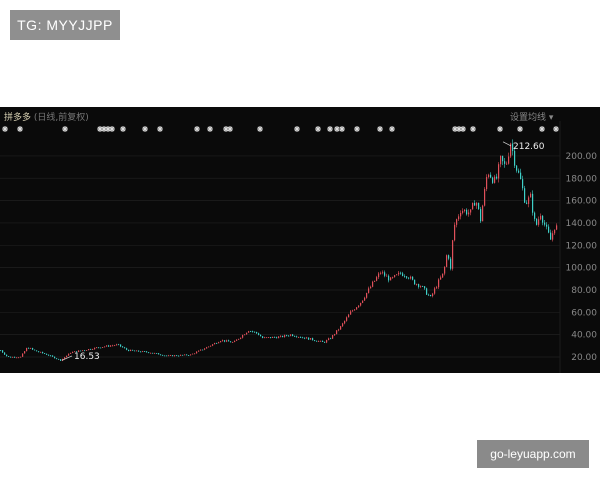  Describe the element at coordinates (584, 291) in the screenshot. I see `y-tick-label: 80.00` at that location.